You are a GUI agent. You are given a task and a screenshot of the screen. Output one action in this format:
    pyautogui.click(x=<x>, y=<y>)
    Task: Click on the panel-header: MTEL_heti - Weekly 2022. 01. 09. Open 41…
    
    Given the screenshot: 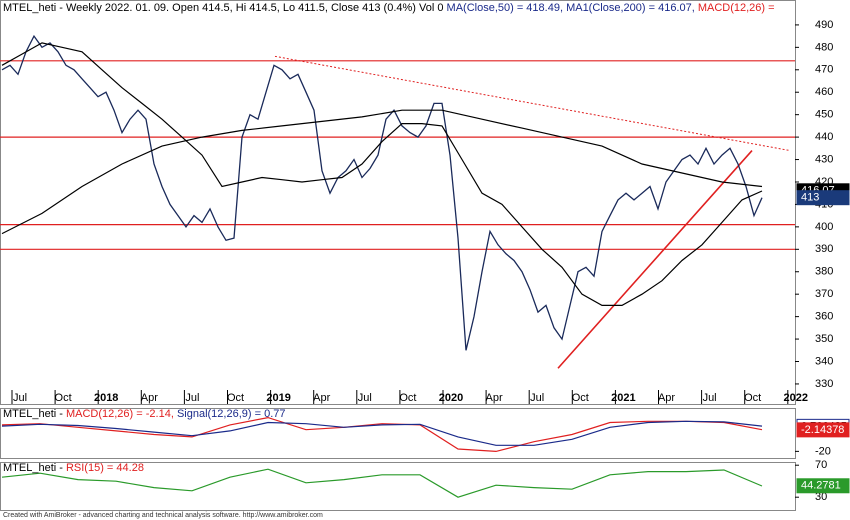 What is the action you would take?
    pyautogui.click(x=389, y=8)
    